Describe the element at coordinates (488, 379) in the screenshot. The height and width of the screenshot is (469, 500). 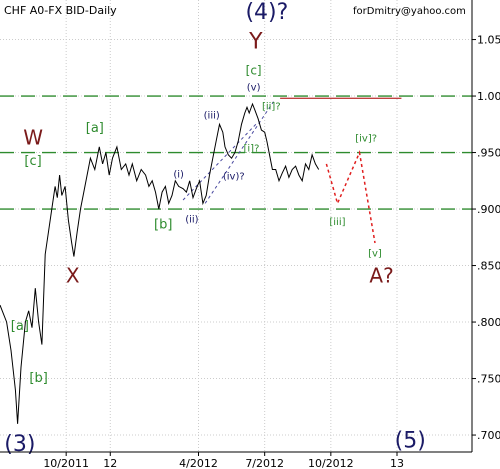
I see `y-tick-label: .750` at that location.